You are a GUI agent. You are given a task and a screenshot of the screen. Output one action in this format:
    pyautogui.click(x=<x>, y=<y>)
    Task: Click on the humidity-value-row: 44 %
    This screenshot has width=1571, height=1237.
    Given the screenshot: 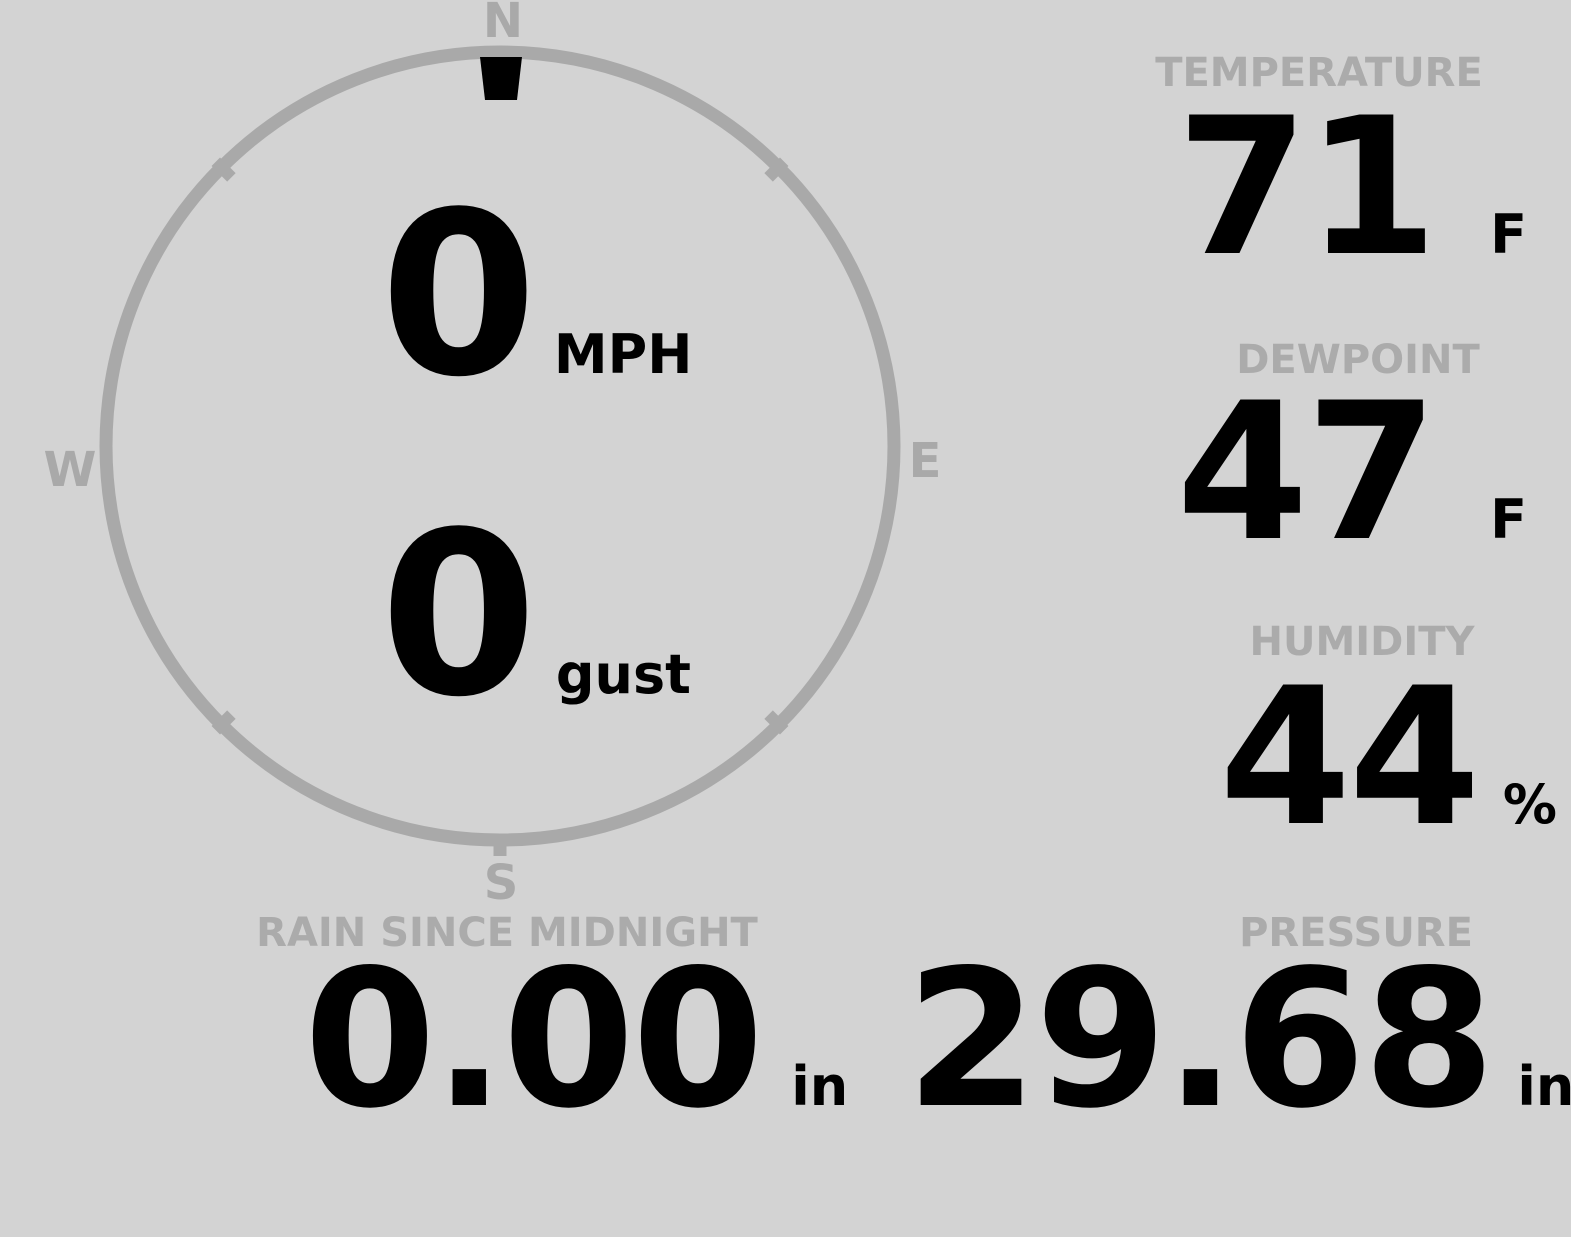 What is the action you would take?
    pyautogui.click(x=1388, y=758)
    